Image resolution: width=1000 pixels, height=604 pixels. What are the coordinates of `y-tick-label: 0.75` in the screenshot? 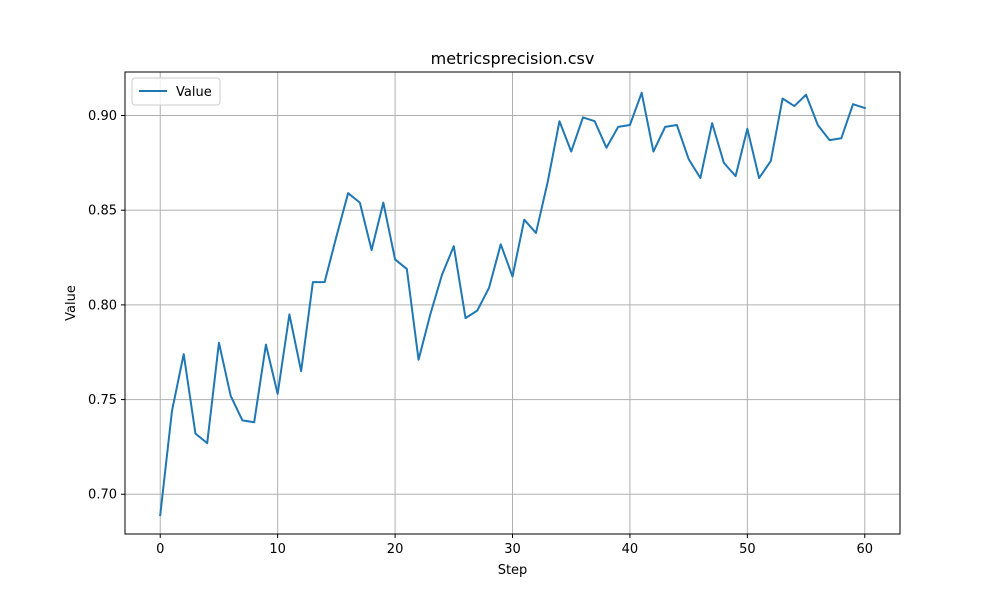 It's located at (102, 400).